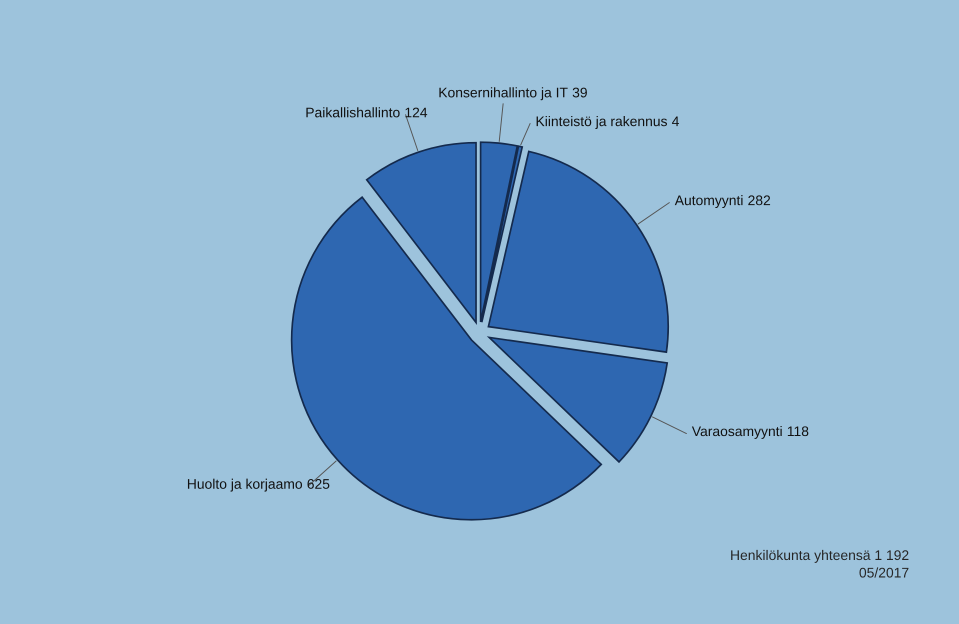  I want to click on data-label: 282, so click(759, 200).